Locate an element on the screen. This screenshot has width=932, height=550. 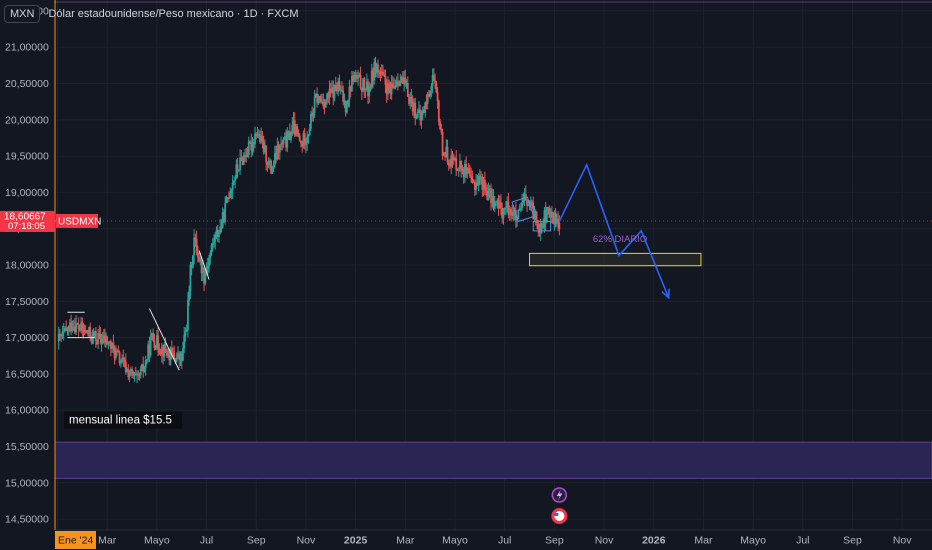
fib-zone is located at coordinates (615, 259).